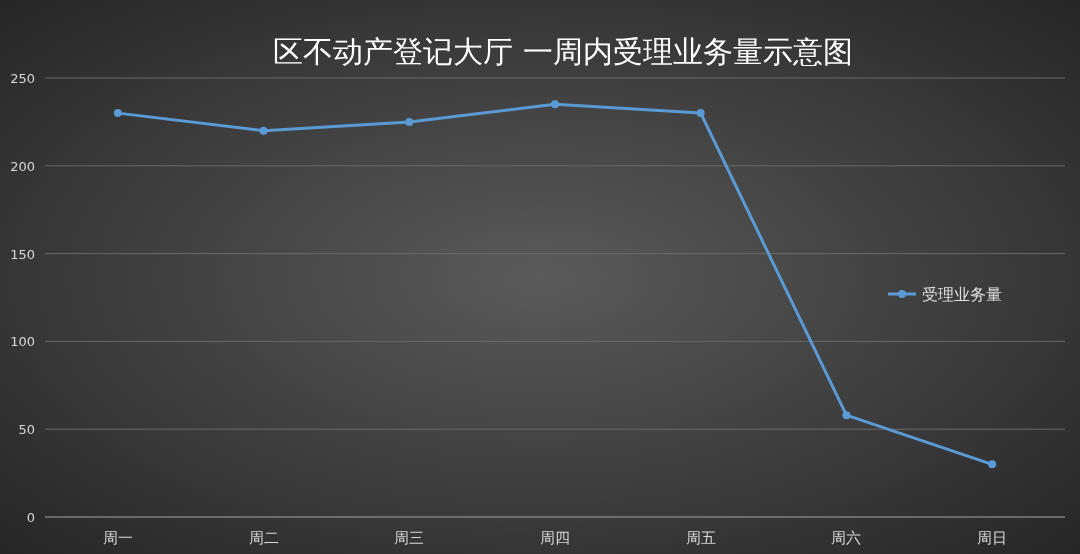  What do you see at coordinates (22, 342) in the screenshot?
I see `y-tick-label: 100` at bounding box center [22, 342].